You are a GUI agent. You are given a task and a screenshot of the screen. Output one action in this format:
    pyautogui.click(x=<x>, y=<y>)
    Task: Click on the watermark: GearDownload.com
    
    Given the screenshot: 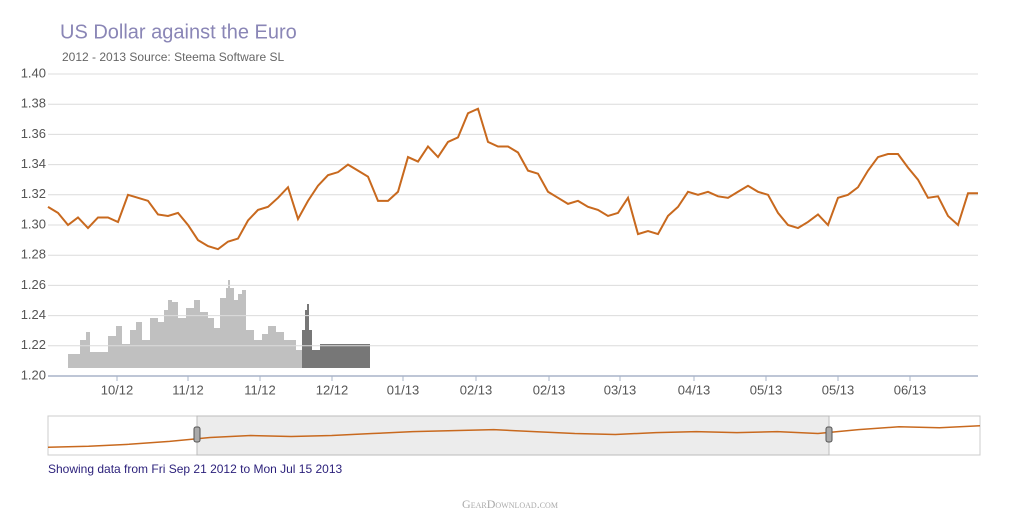 What is the action you would take?
    pyautogui.click(x=510, y=504)
    